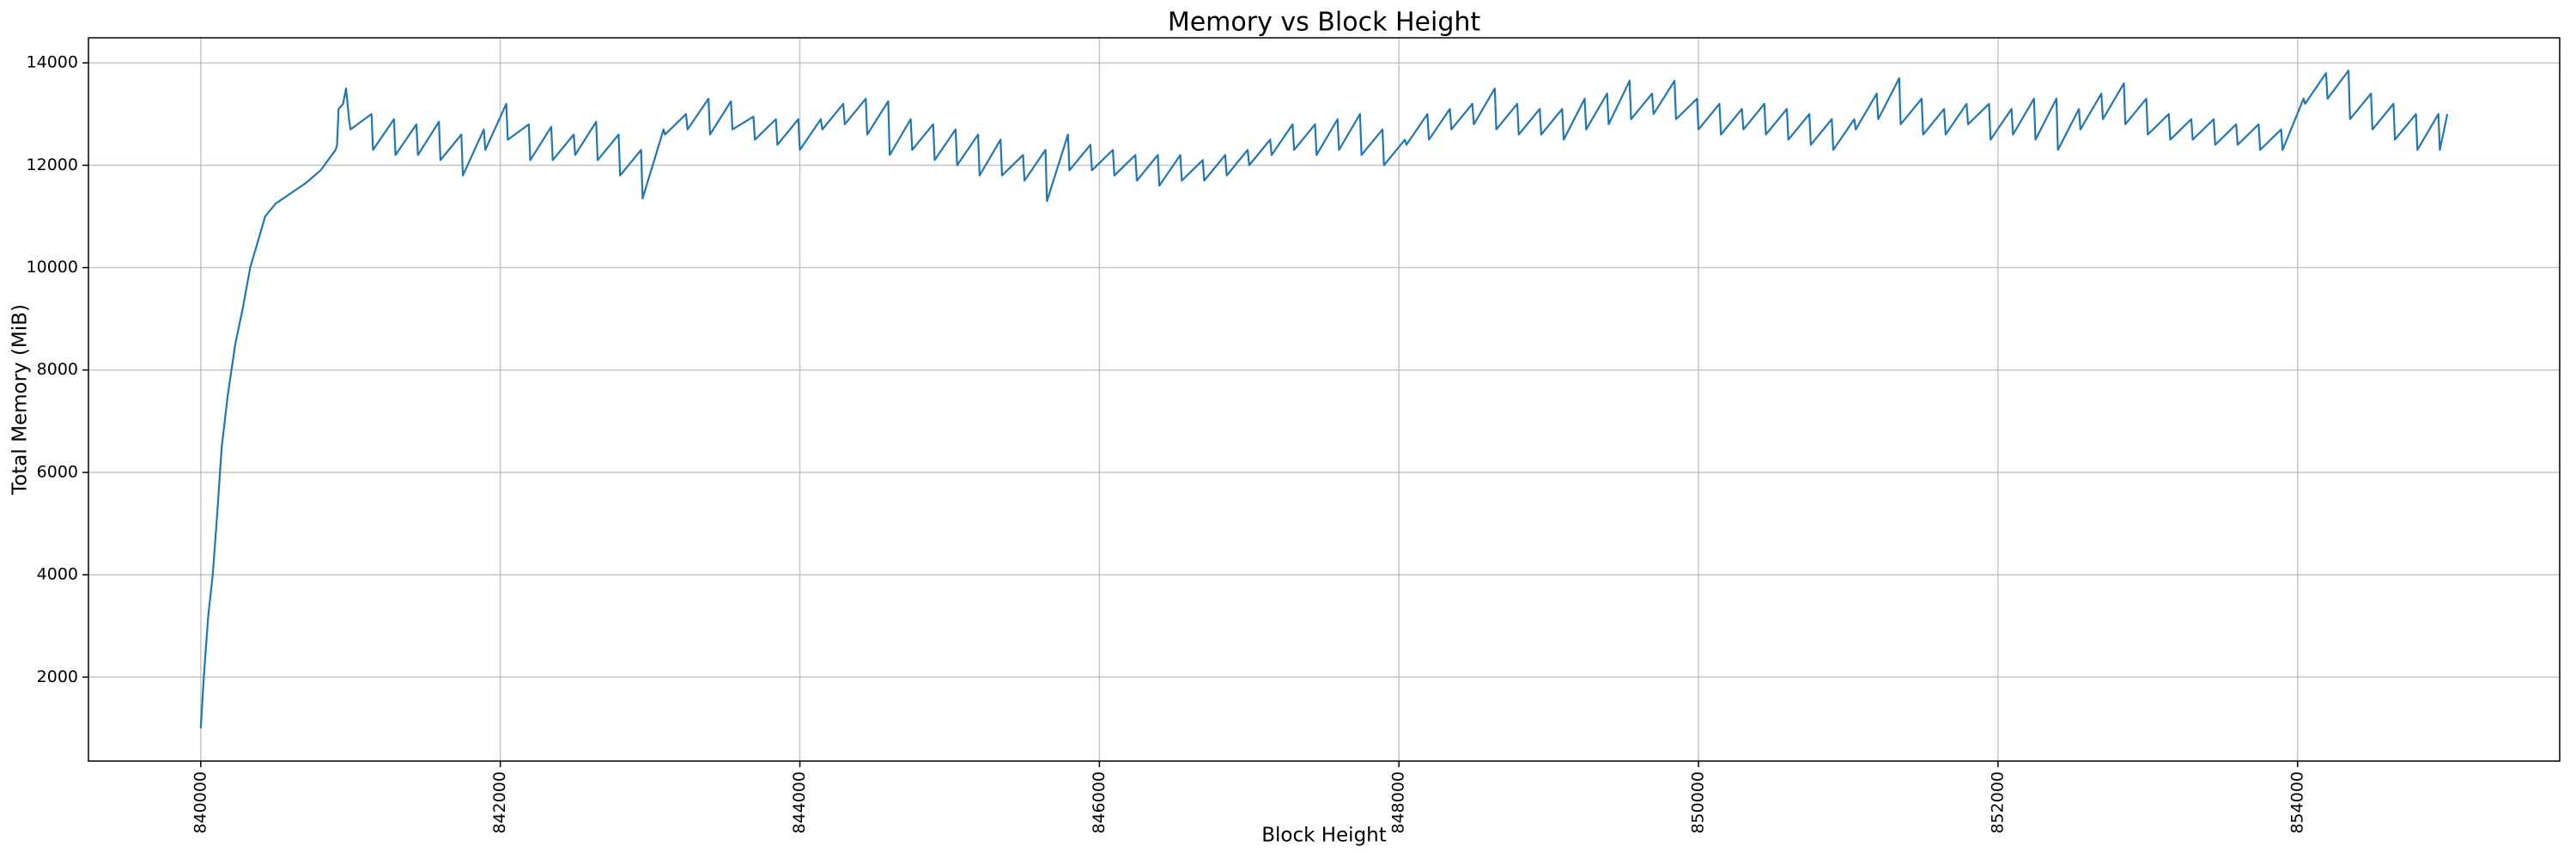 The image size is (2576, 859). What do you see at coordinates (799, 803) in the screenshot?
I see `x-tick-label: 844000` at bounding box center [799, 803].